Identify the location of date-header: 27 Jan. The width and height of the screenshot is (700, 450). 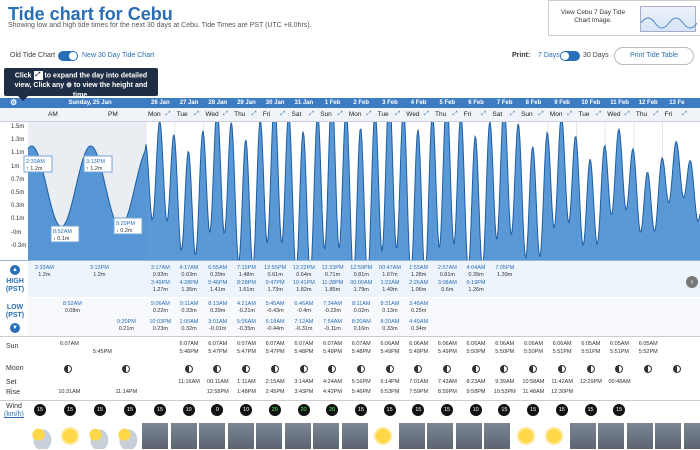
(189, 103).